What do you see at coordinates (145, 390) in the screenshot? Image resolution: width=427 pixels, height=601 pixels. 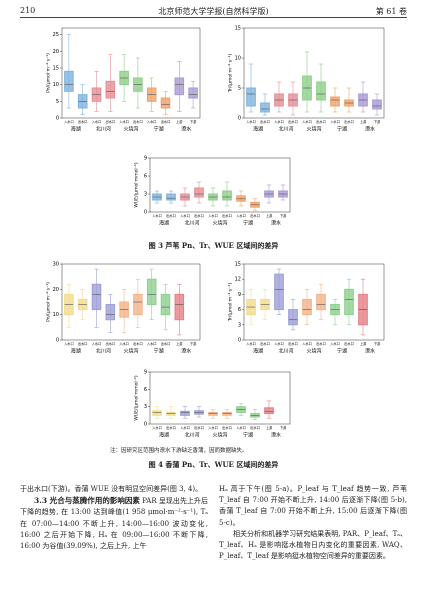 I see `y-tick-label: 6` at bounding box center [145, 390].